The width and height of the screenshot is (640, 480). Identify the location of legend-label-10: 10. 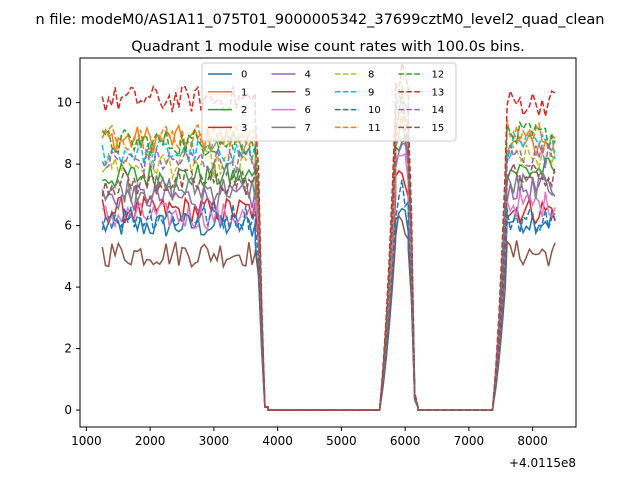
(374, 110).